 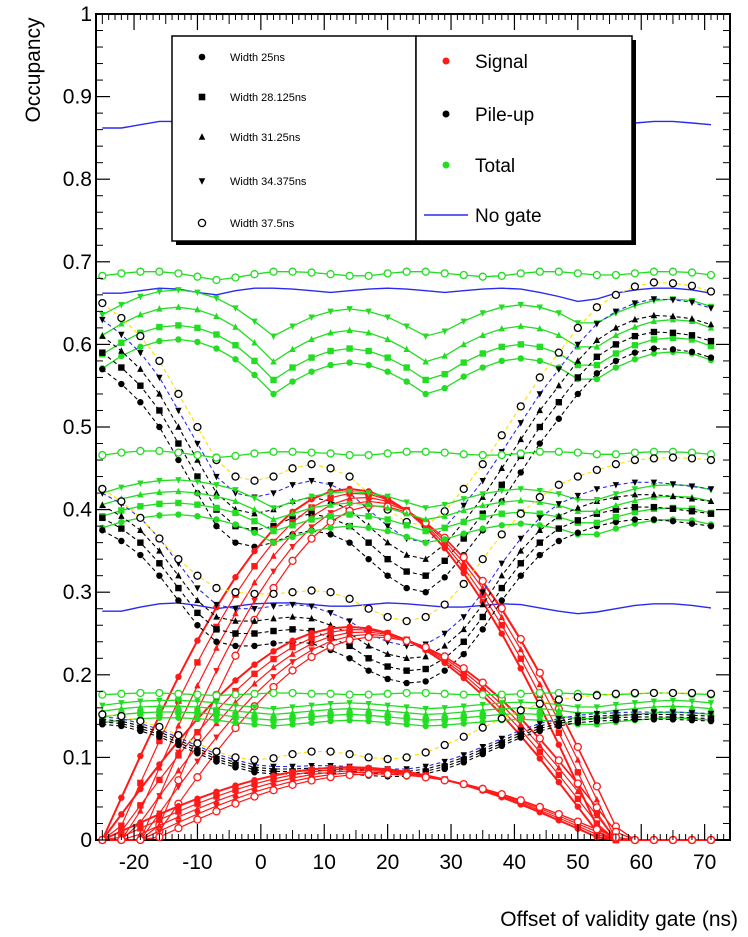 What do you see at coordinates (514, 862) in the screenshot?
I see `x-tick-label: 40` at bounding box center [514, 862].